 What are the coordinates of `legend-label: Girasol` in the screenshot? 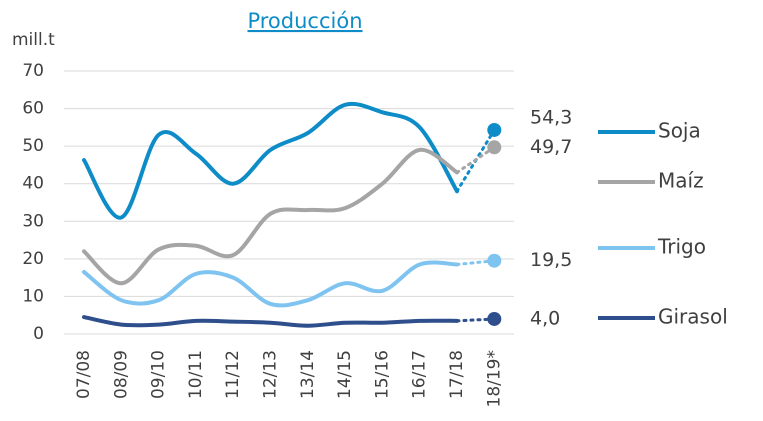 It's located at (693, 317).